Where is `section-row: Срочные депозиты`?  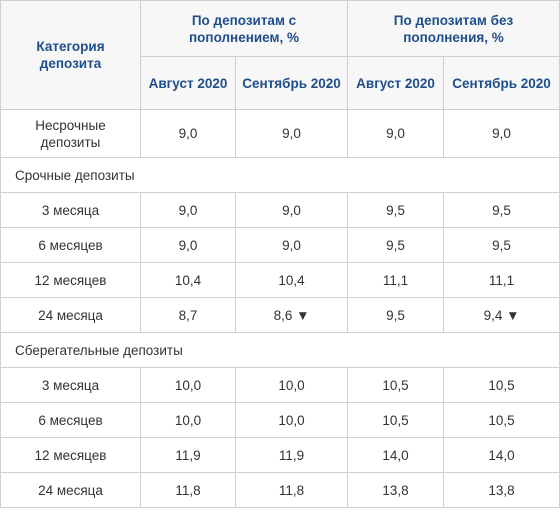
section-row: Срочные депозиты is located at coordinates (280, 175).